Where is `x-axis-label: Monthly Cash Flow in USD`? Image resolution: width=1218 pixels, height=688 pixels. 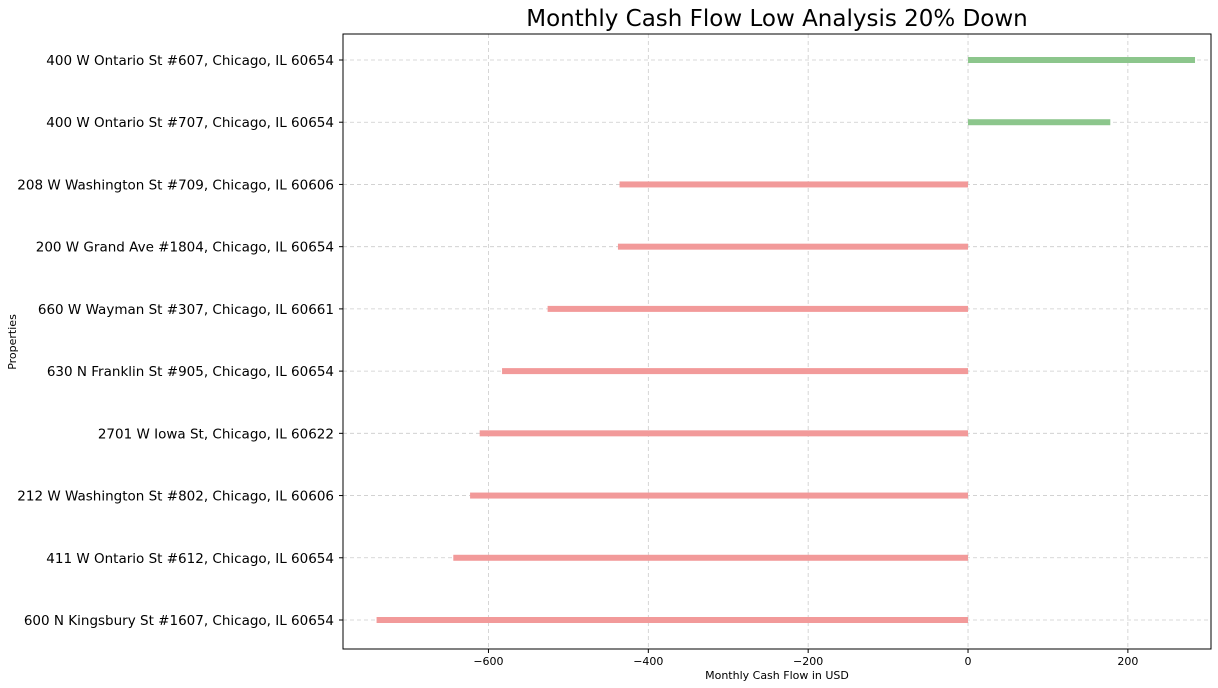 x-axis-label: Monthly Cash Flow in USD is located at coordinates (777, 675).